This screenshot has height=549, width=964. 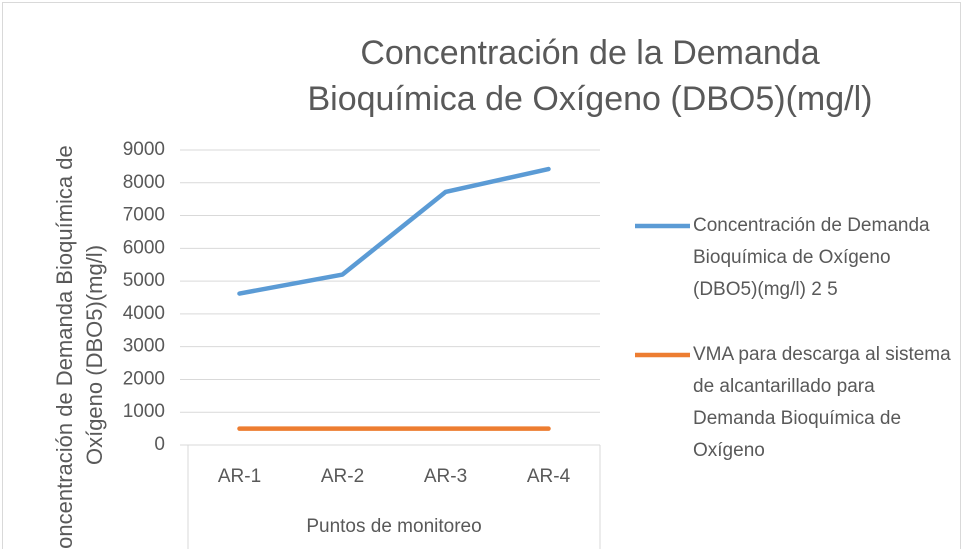 What do you see at coordinates (144, 378) in the screenshot?
I see `y-tick-label: 2000` at bounding box center [144, 378].